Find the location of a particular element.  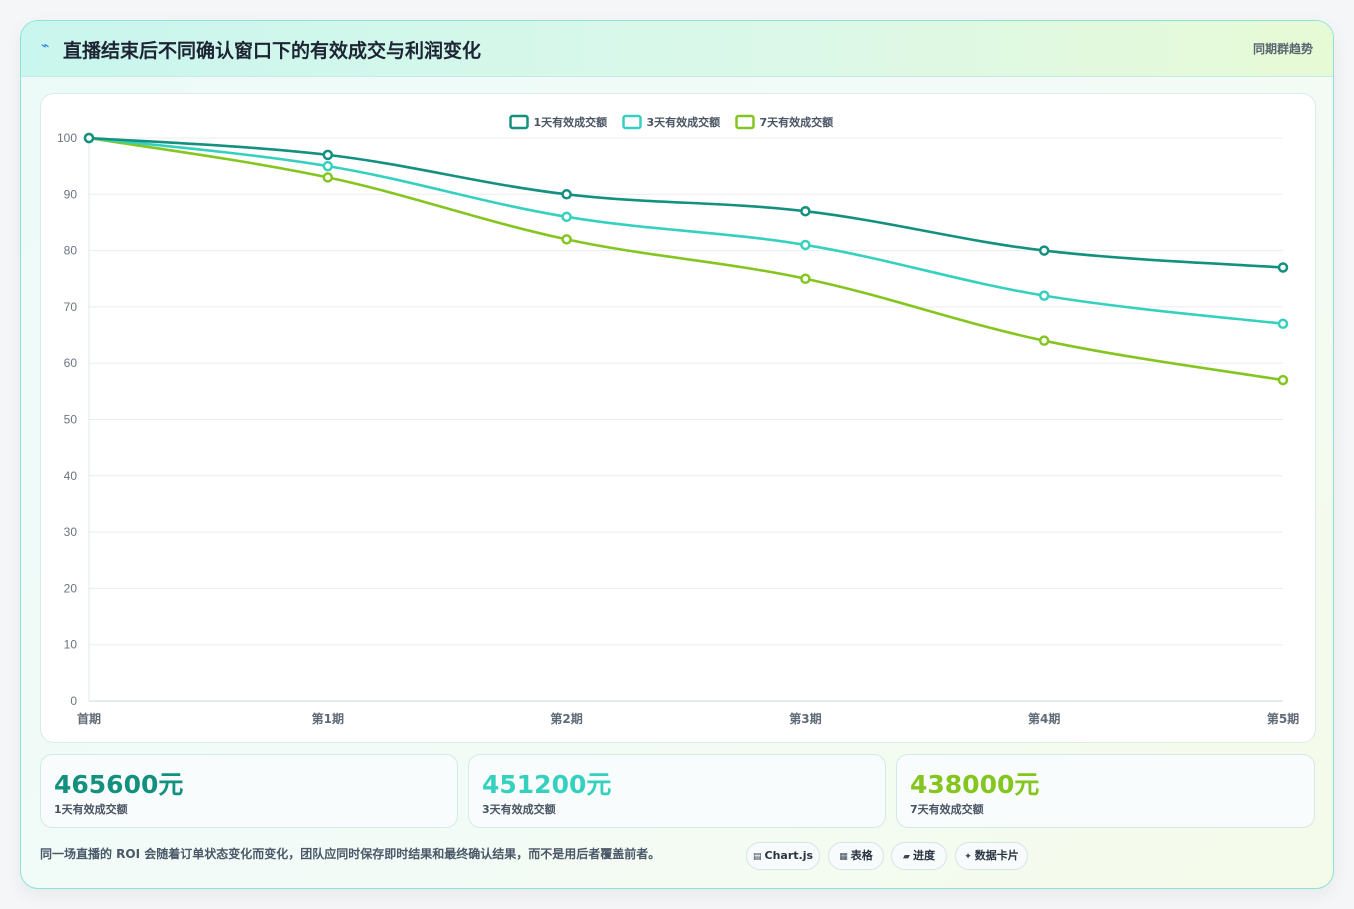

stat-card-1: 465600元 1天有效成交额 is located at coordinates (249, 791).